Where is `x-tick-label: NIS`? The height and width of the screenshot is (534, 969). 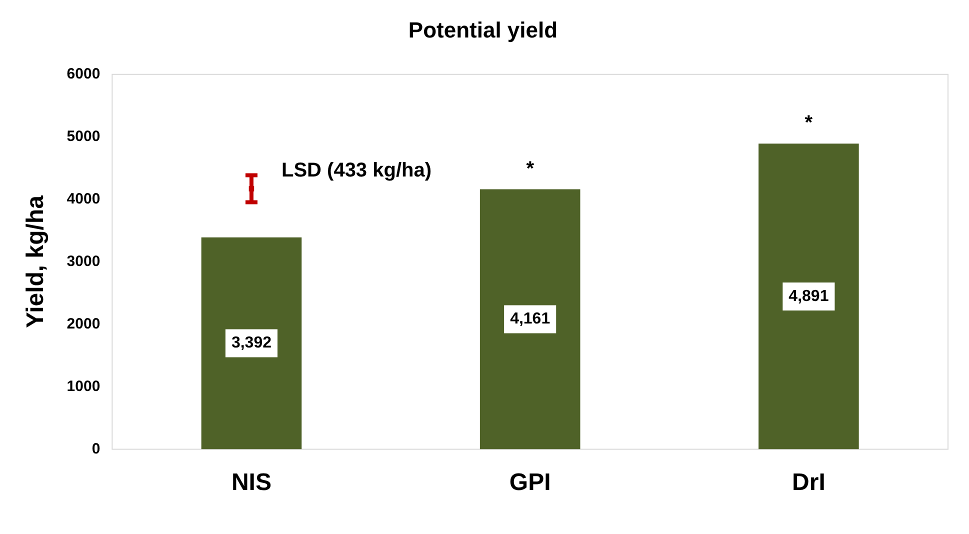 x-tick-label: NIS is located at coordinates (251, 482).